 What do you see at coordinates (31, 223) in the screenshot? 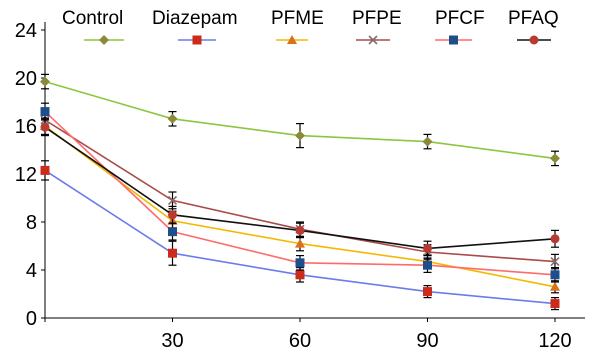
I see `y-tick-label: 8` at bounding box center [31, 223].